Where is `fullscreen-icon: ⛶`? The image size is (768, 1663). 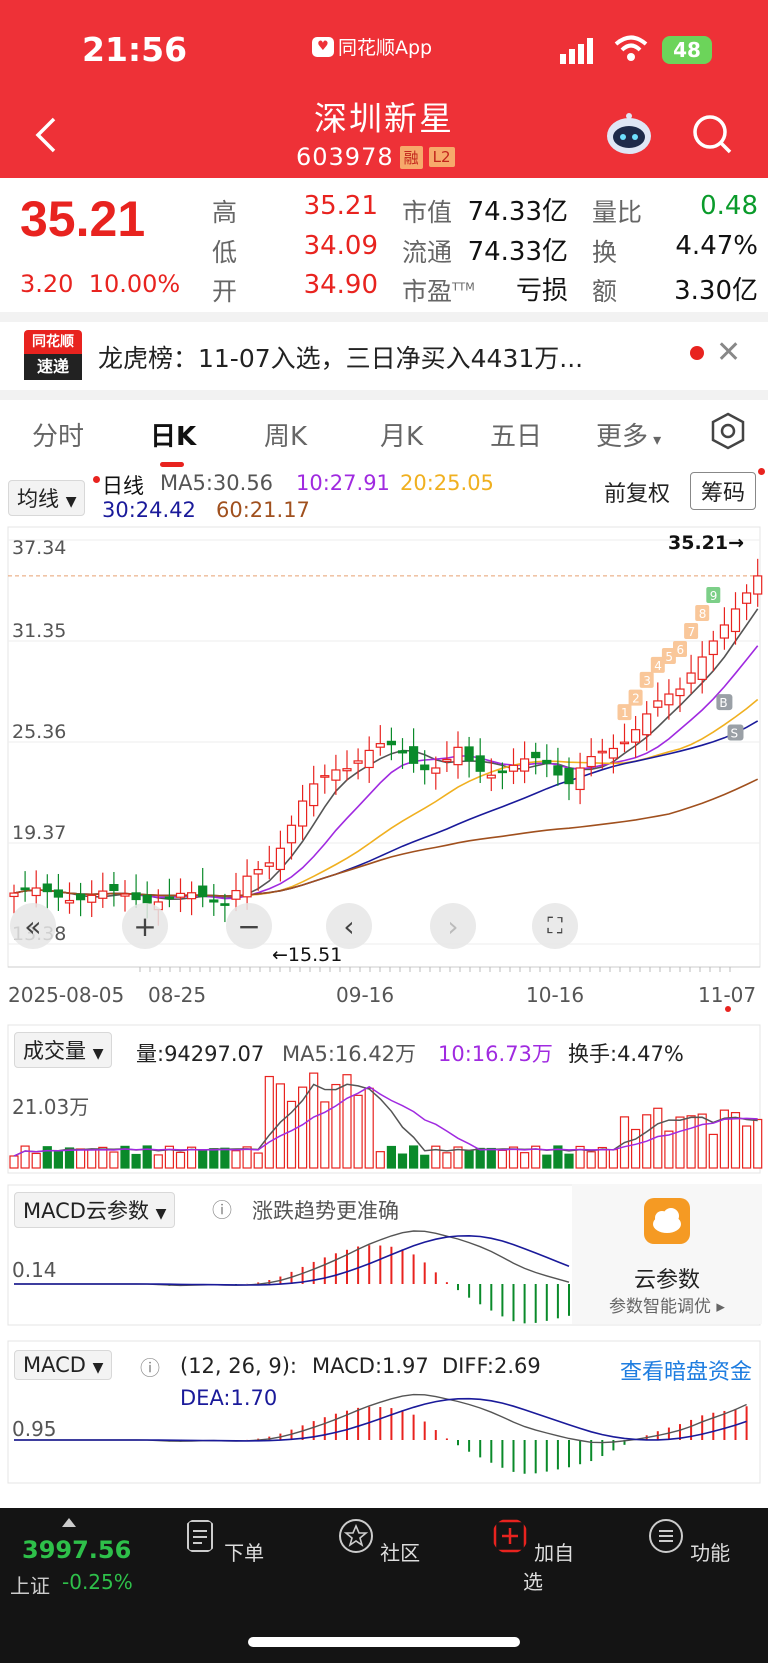 fullscreen-icon: ⛶ is located at coordinates (555, 926).